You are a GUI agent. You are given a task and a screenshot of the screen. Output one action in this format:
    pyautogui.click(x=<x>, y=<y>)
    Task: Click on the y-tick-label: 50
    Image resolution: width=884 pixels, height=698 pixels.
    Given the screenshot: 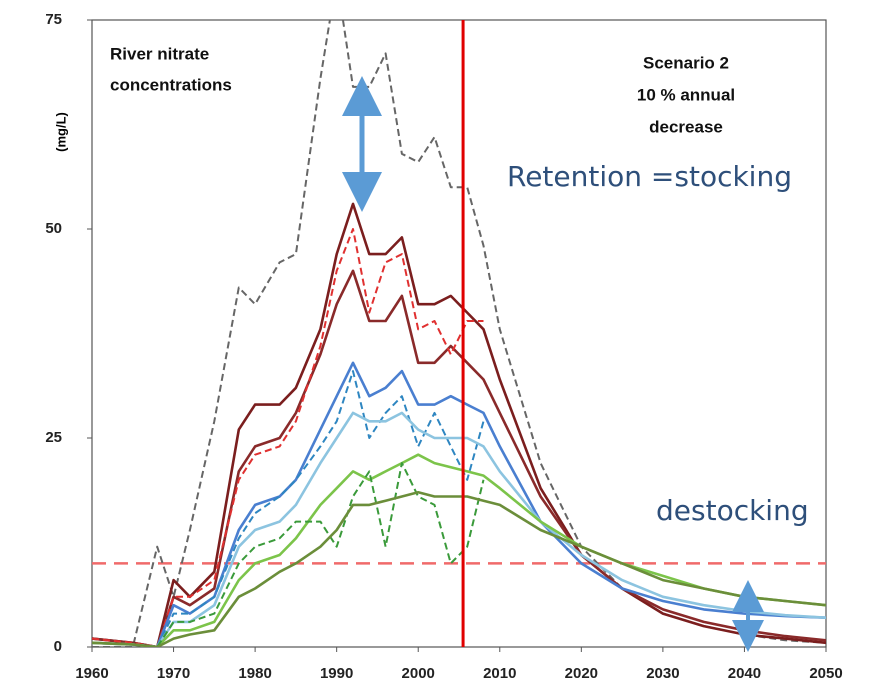 What is the action you would take?
    pyautogui.click(x=53, y=228)
    